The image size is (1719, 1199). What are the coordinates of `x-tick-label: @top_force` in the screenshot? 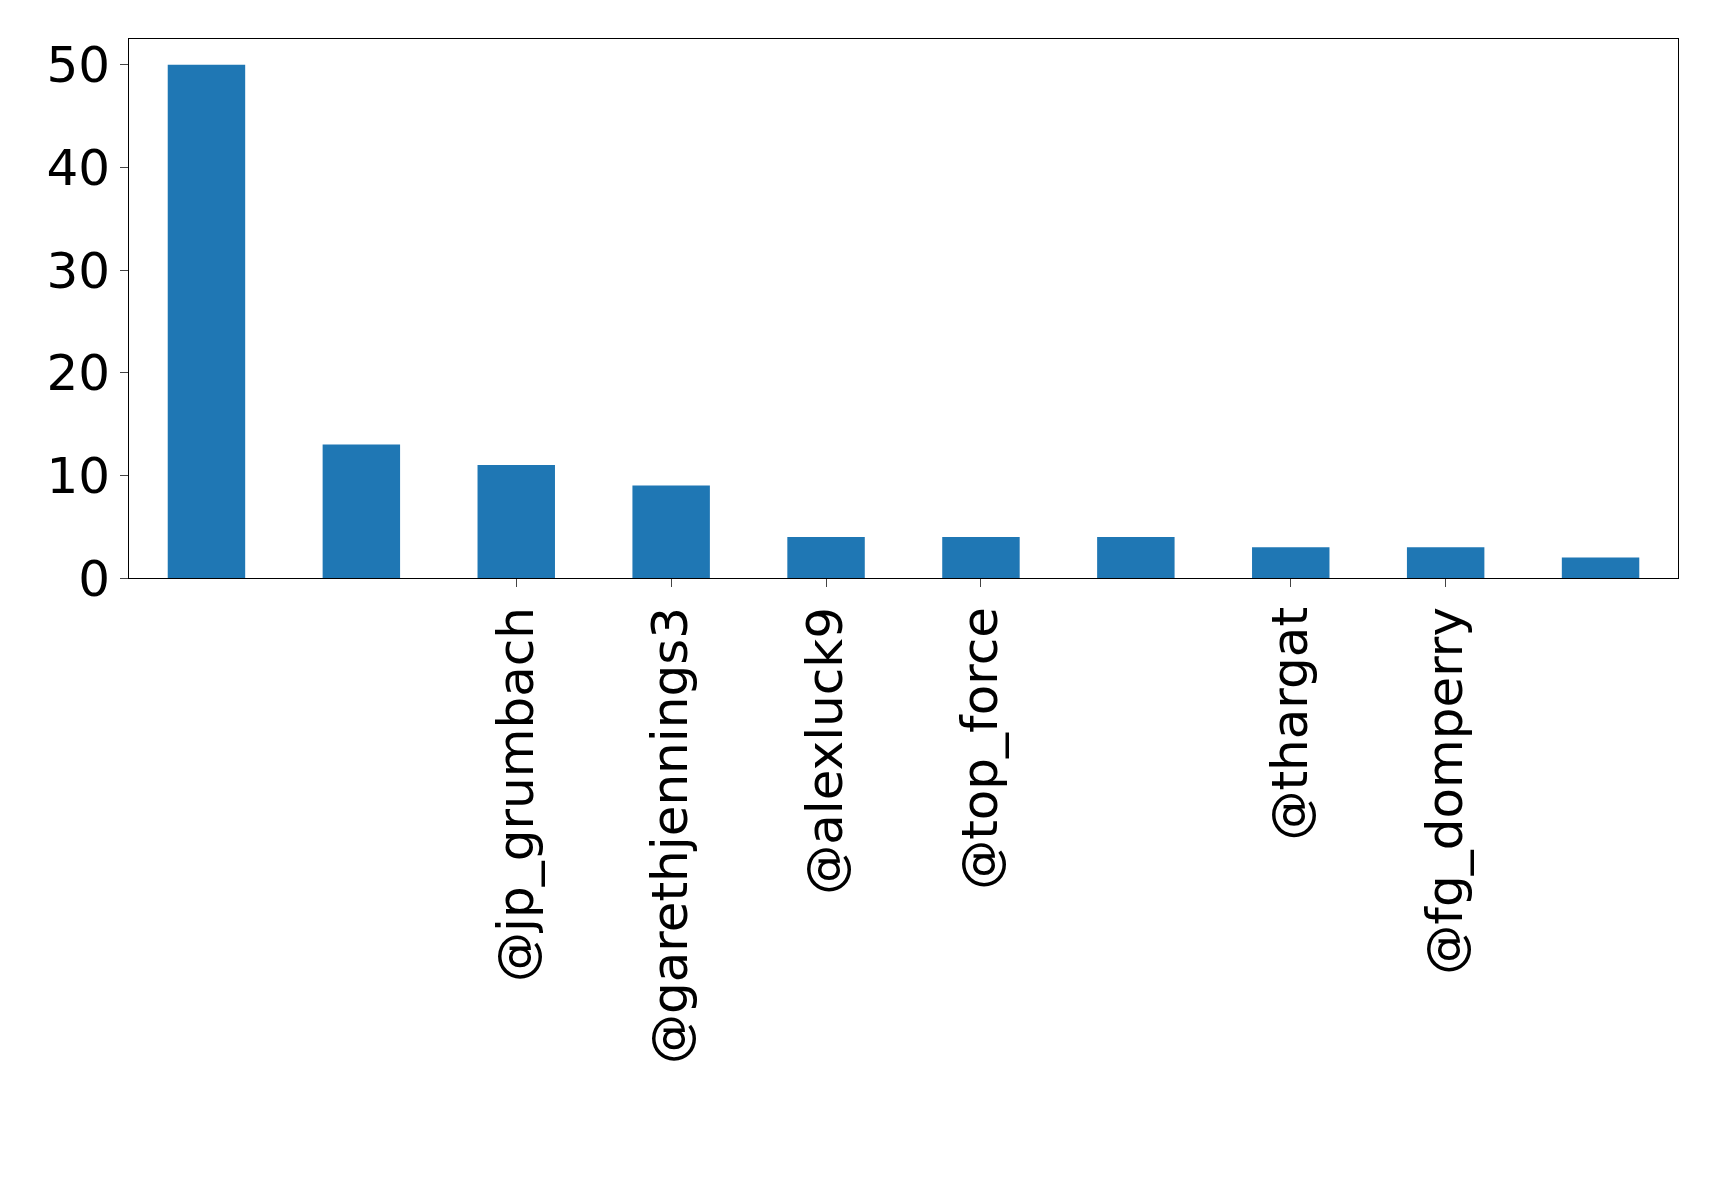 It's located at (980, 748).